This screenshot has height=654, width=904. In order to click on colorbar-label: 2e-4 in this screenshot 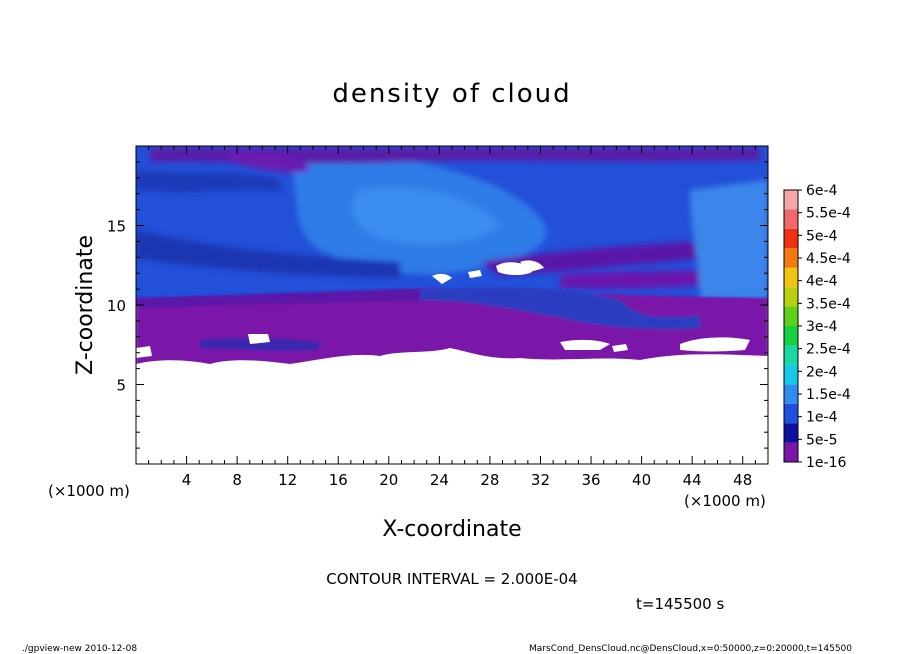, I will do `click(822, 372)`.